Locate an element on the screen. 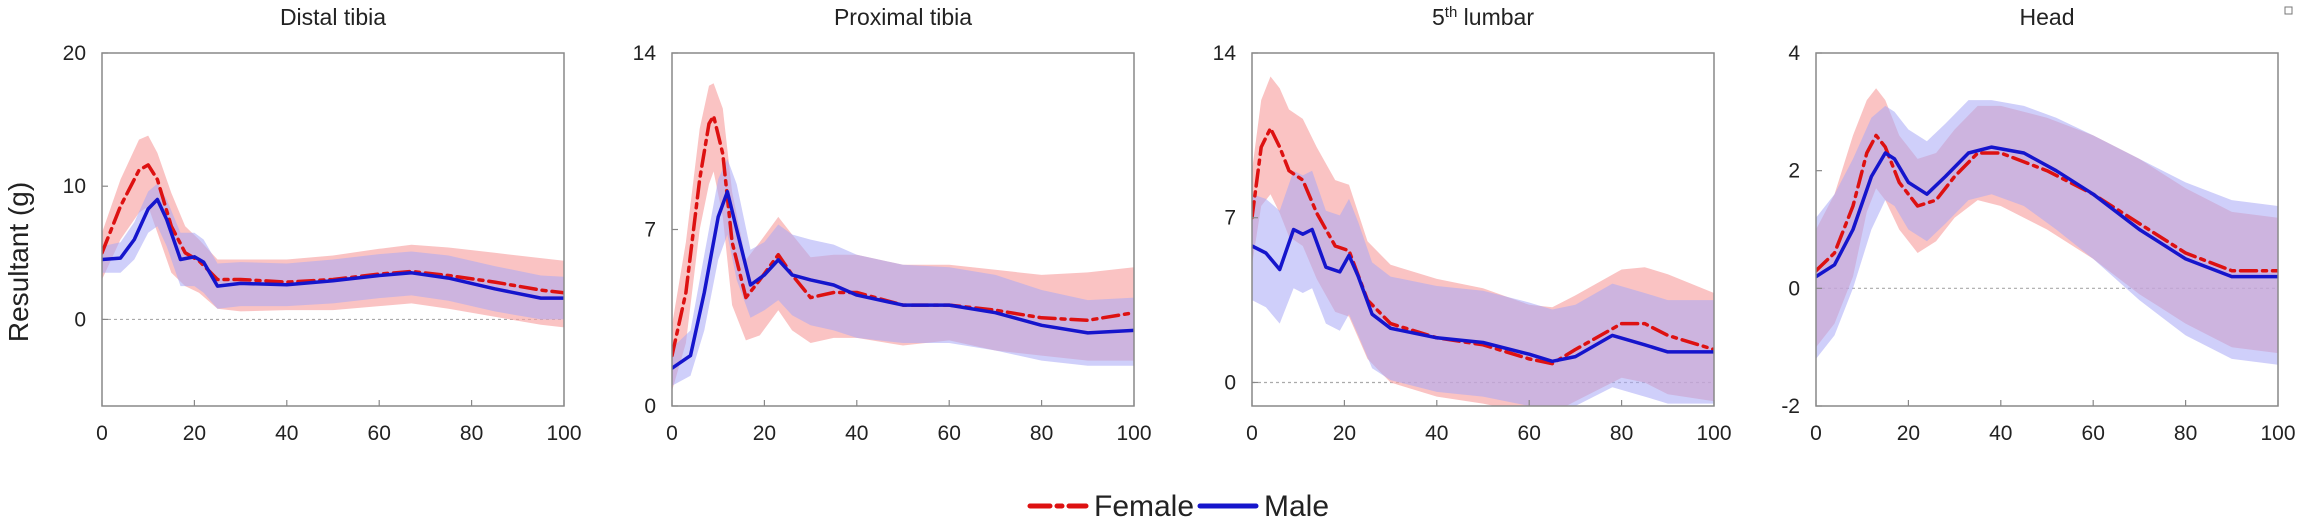 This screenshot has height=523, width=2301. panel-title-rest: lumbar is located at coordinates (1495, 17).